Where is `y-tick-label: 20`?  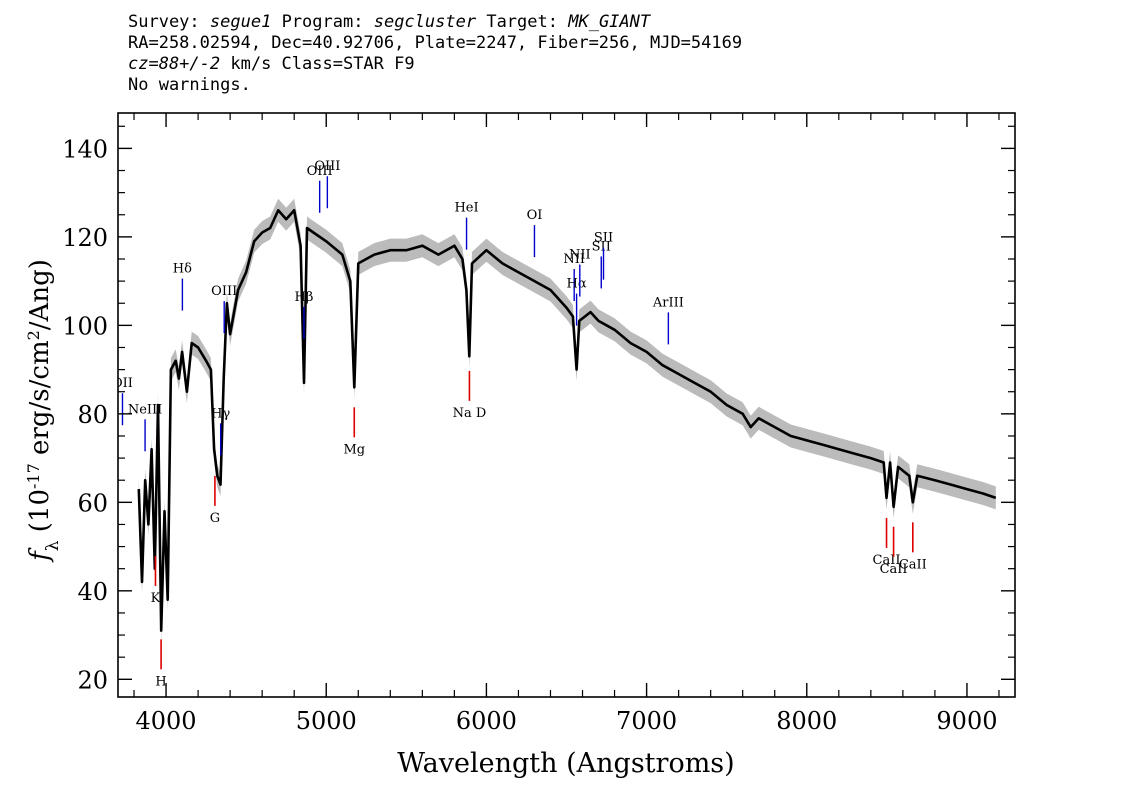 y-tick-label: 20 is located at coordinates (92, 680).